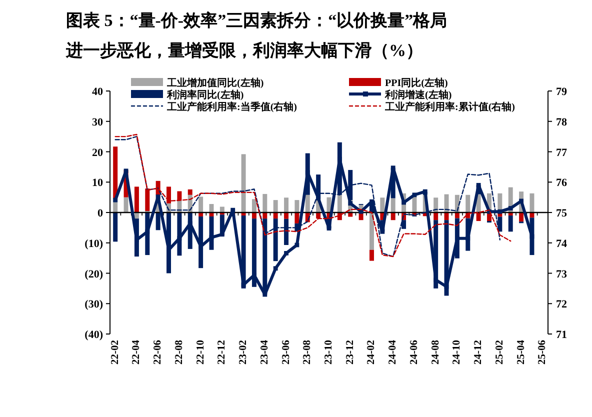 The height and width of the screenshot is (417, 592). I want to click on legend-label: 工业产能利用率:当季值(右轴), so click(231, 107).